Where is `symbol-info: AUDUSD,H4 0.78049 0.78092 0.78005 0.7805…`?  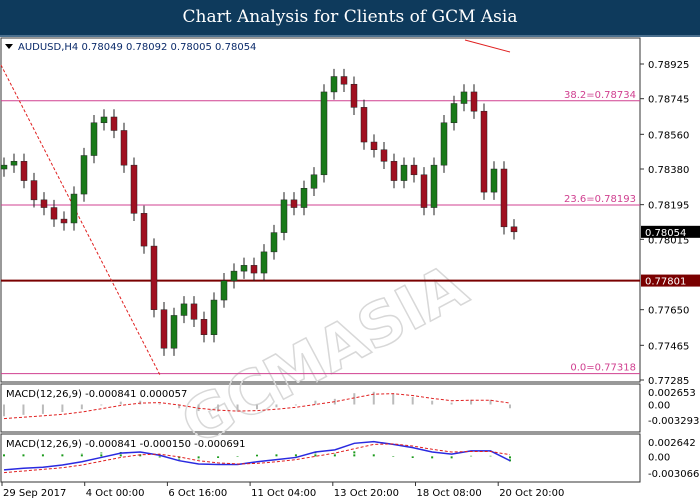 symbol-info: AUDUSD,H4 0.78049 0.78092 0.78005 0.7805… is located at coordinates (137, 47).